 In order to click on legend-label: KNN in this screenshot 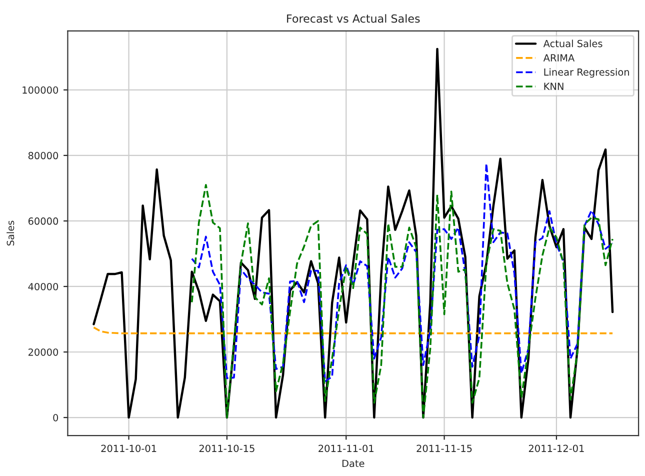, I will do `click(554, 86)`.